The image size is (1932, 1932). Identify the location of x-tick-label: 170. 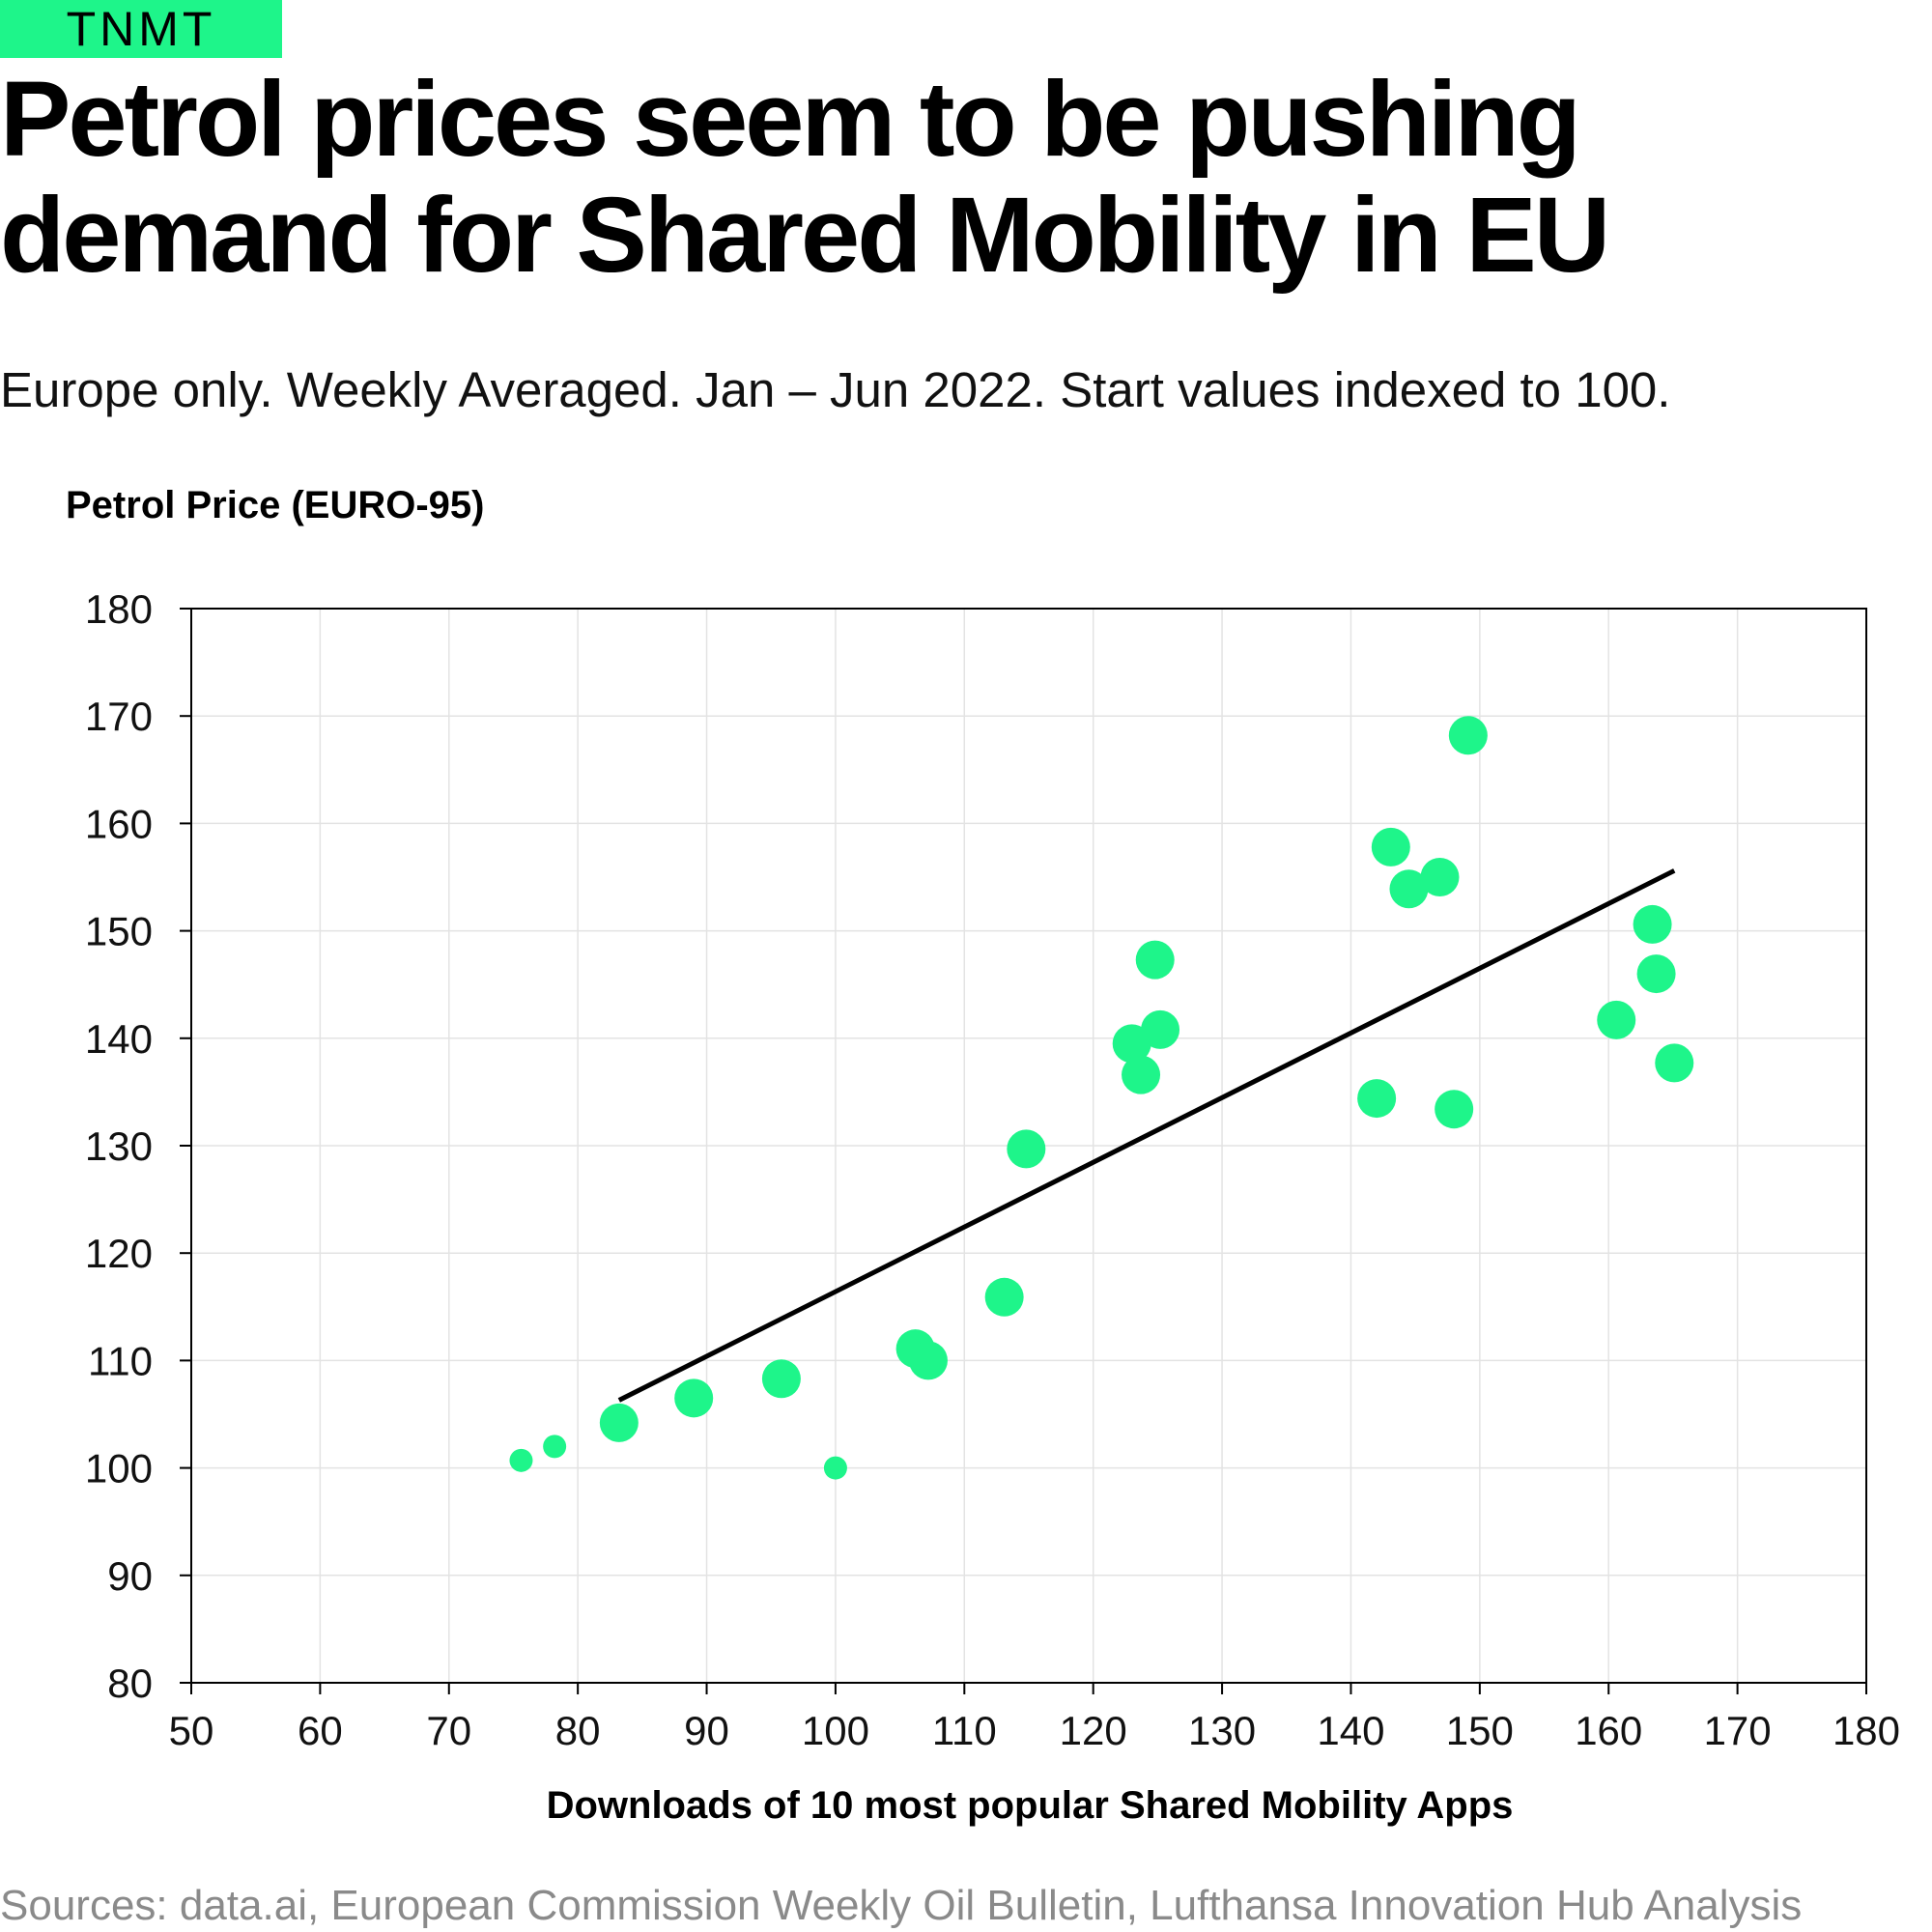
(1738, 1730).